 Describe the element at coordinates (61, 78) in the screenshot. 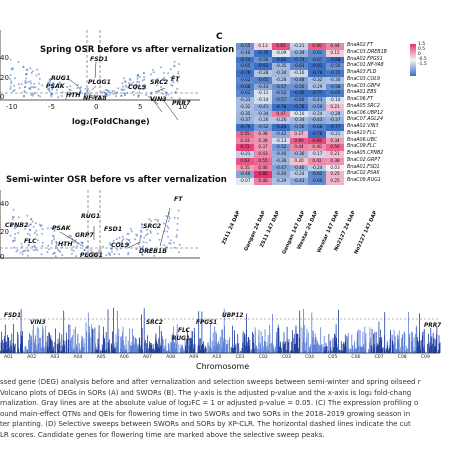

I see `gene-label-rug1: RUG1` at that location.